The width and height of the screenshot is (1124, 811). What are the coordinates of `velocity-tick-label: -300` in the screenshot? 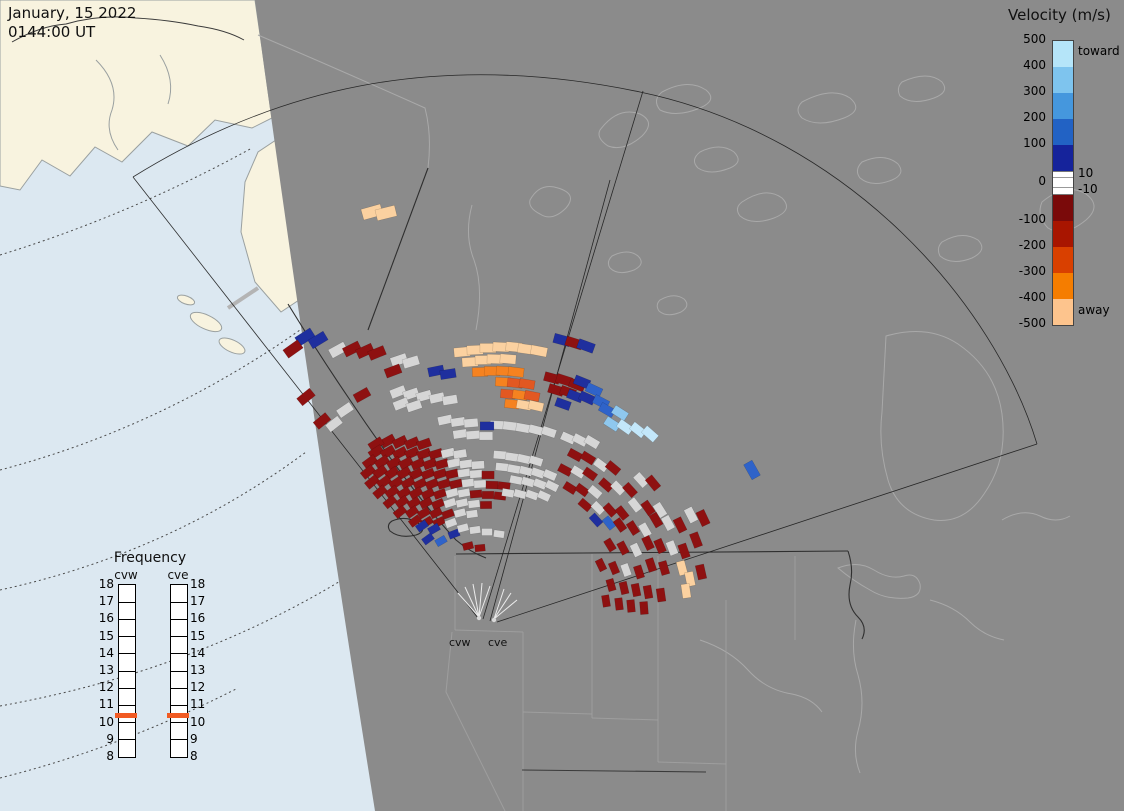 It's located at (1032, 271).